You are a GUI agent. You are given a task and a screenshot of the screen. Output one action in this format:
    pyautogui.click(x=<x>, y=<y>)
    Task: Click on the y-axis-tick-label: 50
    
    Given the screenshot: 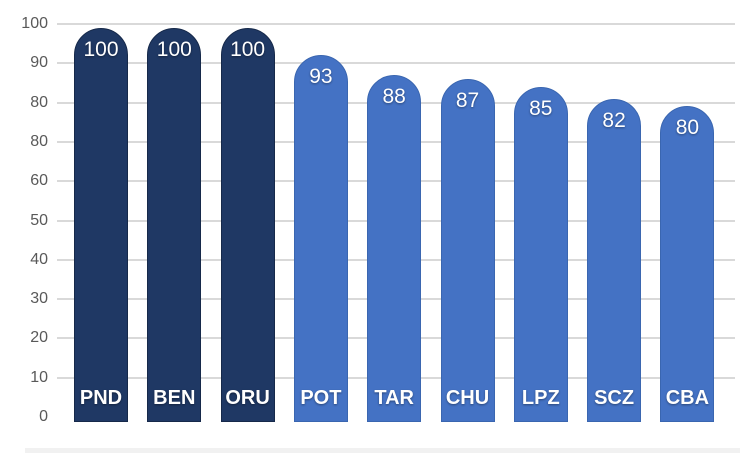 What is the action you would take?
    pyautogui.click(x=39, y=220)
    